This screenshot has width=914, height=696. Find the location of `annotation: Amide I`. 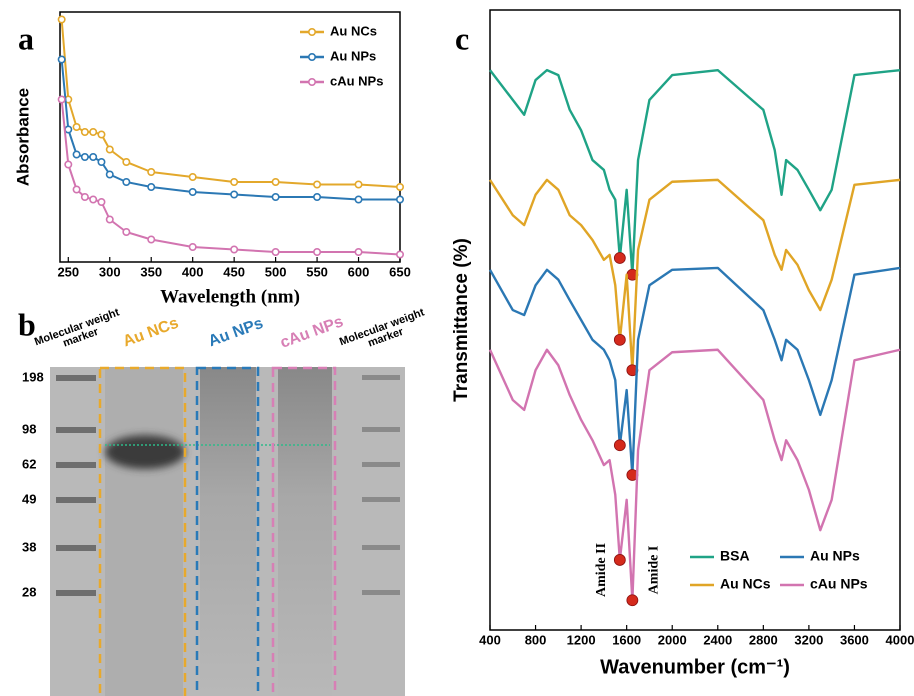

annotation: Amide I is located at coordinates (654, 570).